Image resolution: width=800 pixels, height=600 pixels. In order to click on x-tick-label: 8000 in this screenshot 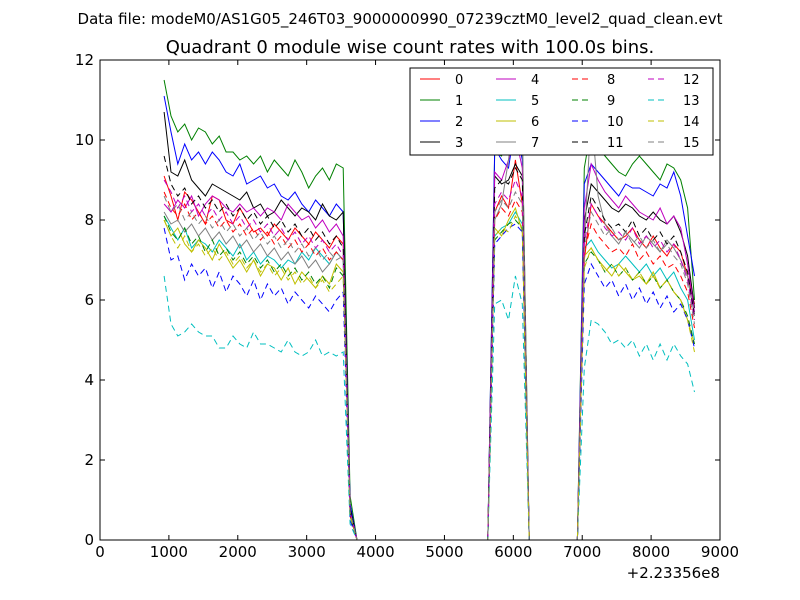, I will do `click(651, 552)`.